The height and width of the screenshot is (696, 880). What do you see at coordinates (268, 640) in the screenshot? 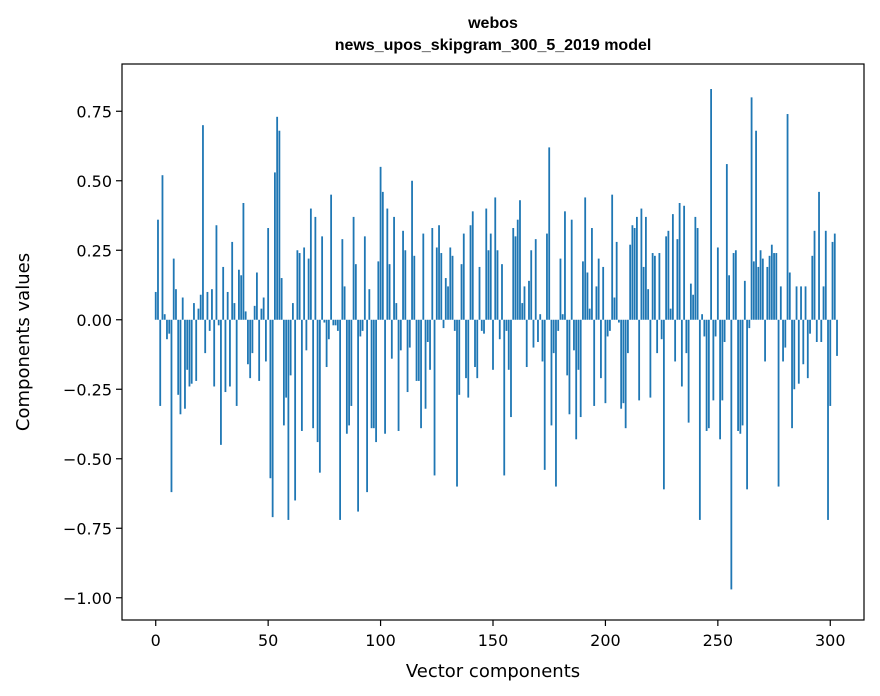
I see `x-tick-label-50: 50` at bounding box center [268, 640].